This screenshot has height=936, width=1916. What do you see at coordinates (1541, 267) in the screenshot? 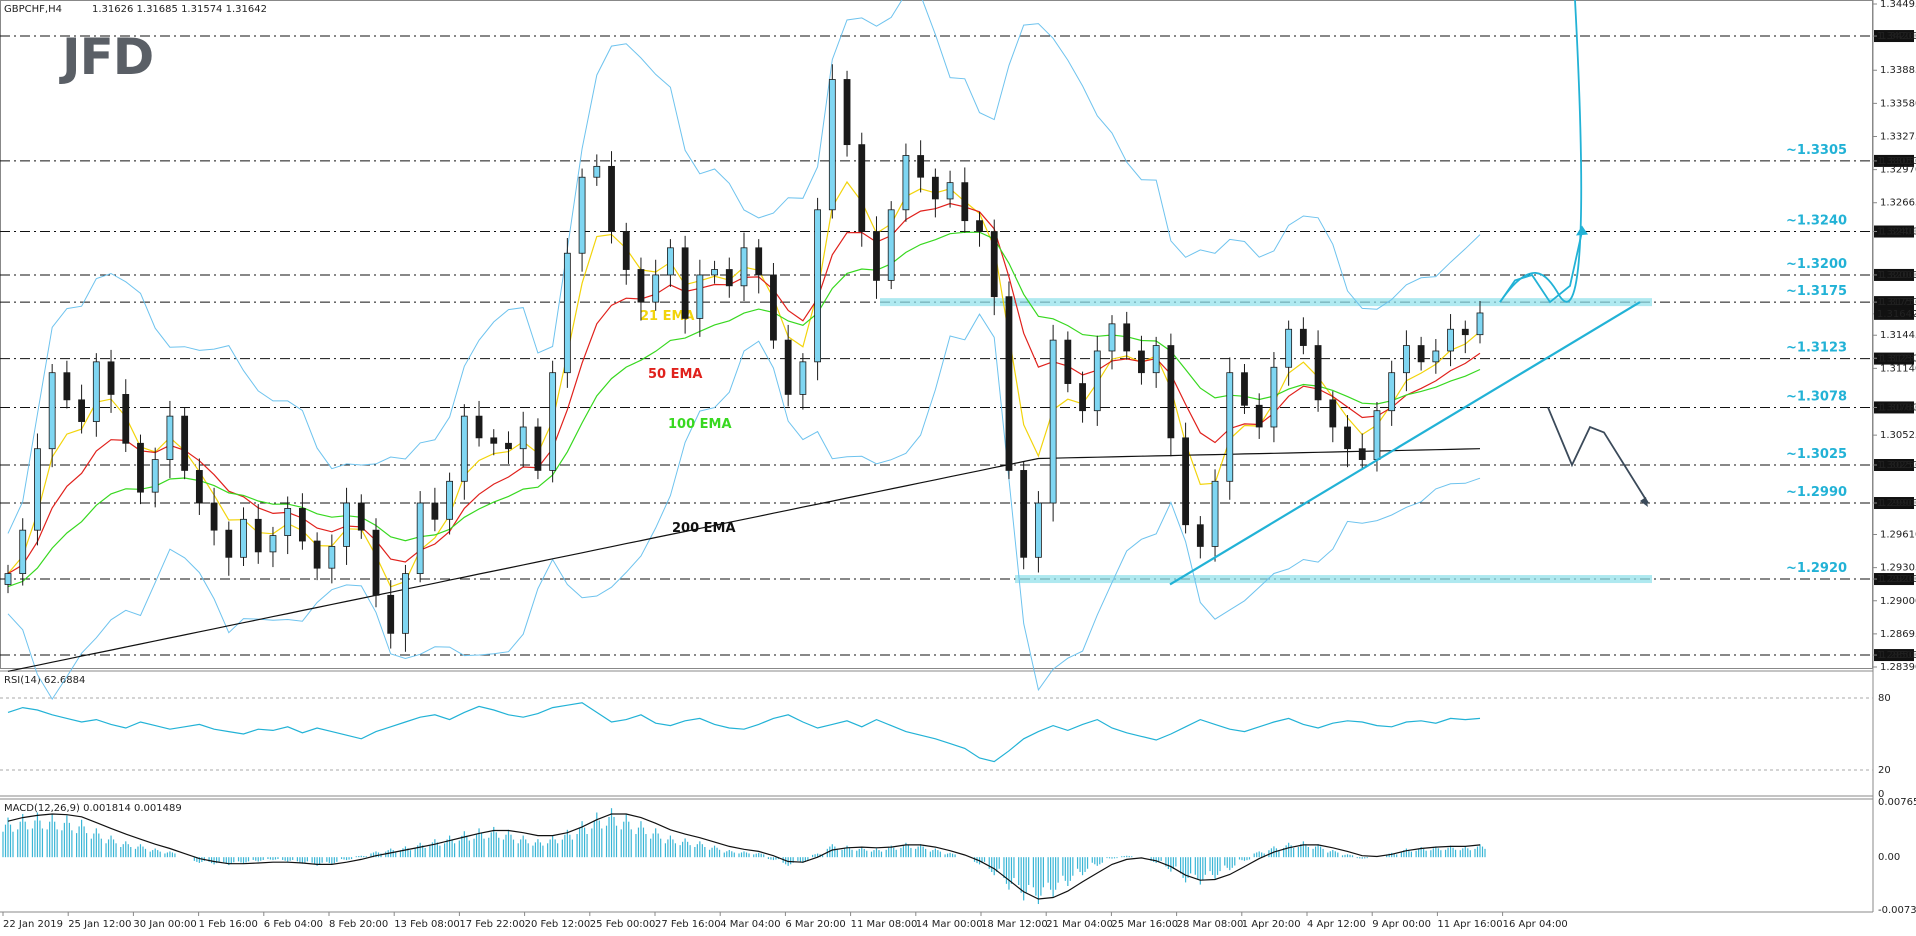
I see `bullish-projection-arrow` at bounding box center [1541, 267].